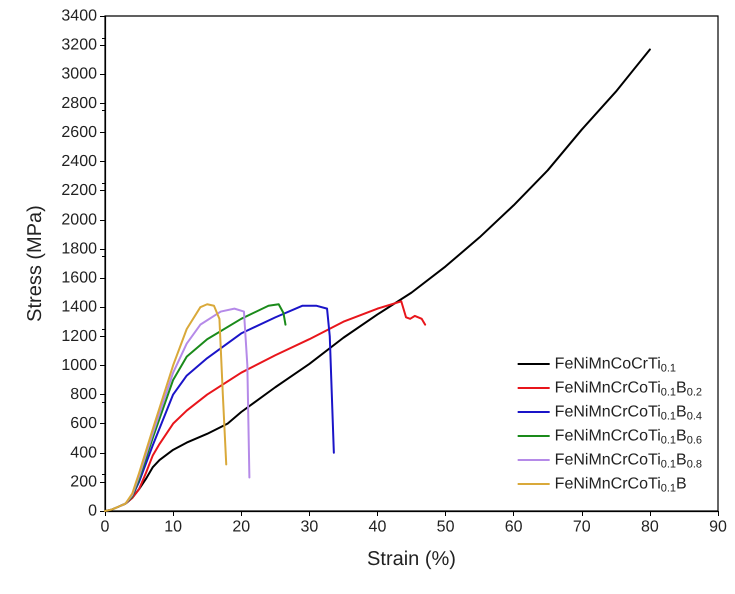  I want to click on y-tick-label: 2600, so click(79, 132).